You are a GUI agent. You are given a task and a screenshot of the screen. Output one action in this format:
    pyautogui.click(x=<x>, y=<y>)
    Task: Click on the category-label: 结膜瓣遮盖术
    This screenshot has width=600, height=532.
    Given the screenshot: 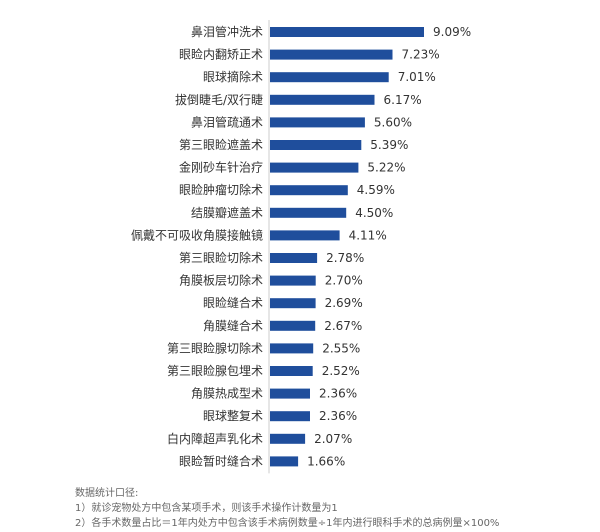 What is the action you would take?
    pyautogui.click(x=227, y=212)
    